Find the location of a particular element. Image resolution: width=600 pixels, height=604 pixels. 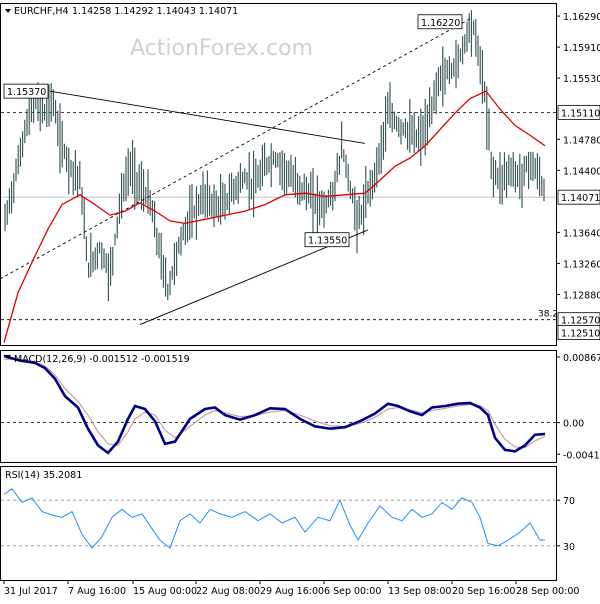

x-tick-label: 28 Sep 00:00 is located at coordinates (547, 591).